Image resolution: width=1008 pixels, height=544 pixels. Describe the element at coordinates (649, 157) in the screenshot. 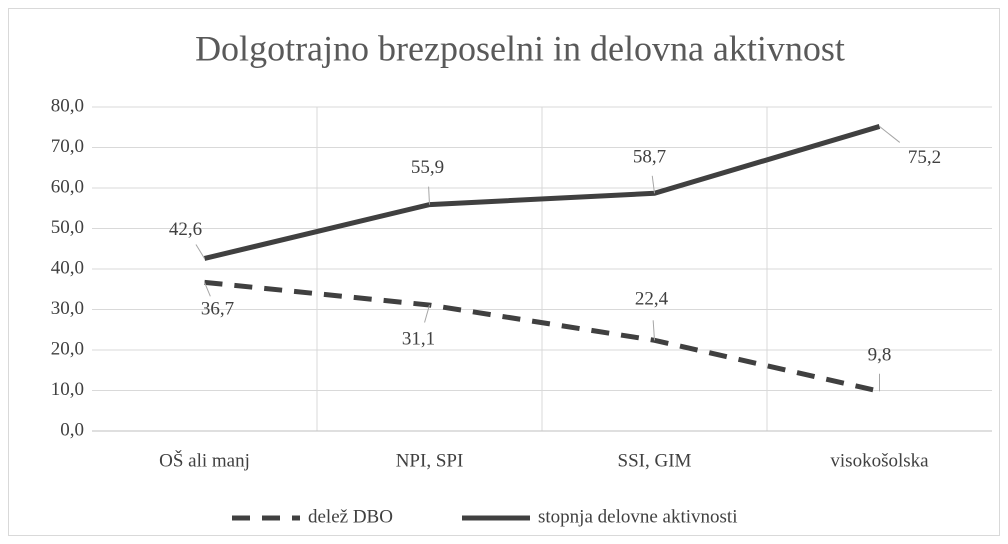

I see `data-label: 58,7` at that location.